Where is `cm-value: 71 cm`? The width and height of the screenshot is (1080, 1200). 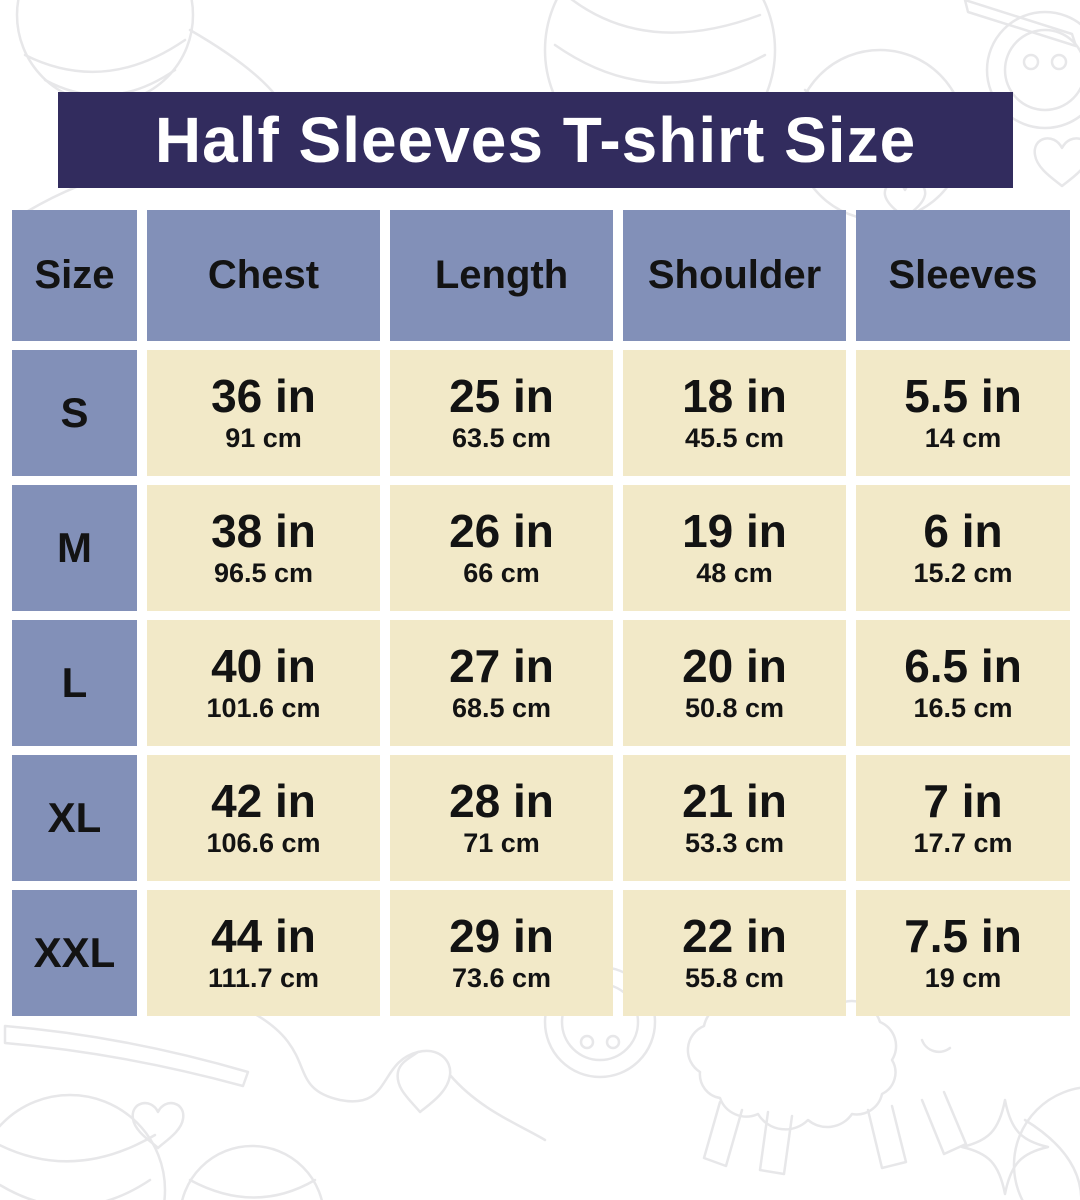 cm-value: 71 cm is located at coordinates (501, 843).